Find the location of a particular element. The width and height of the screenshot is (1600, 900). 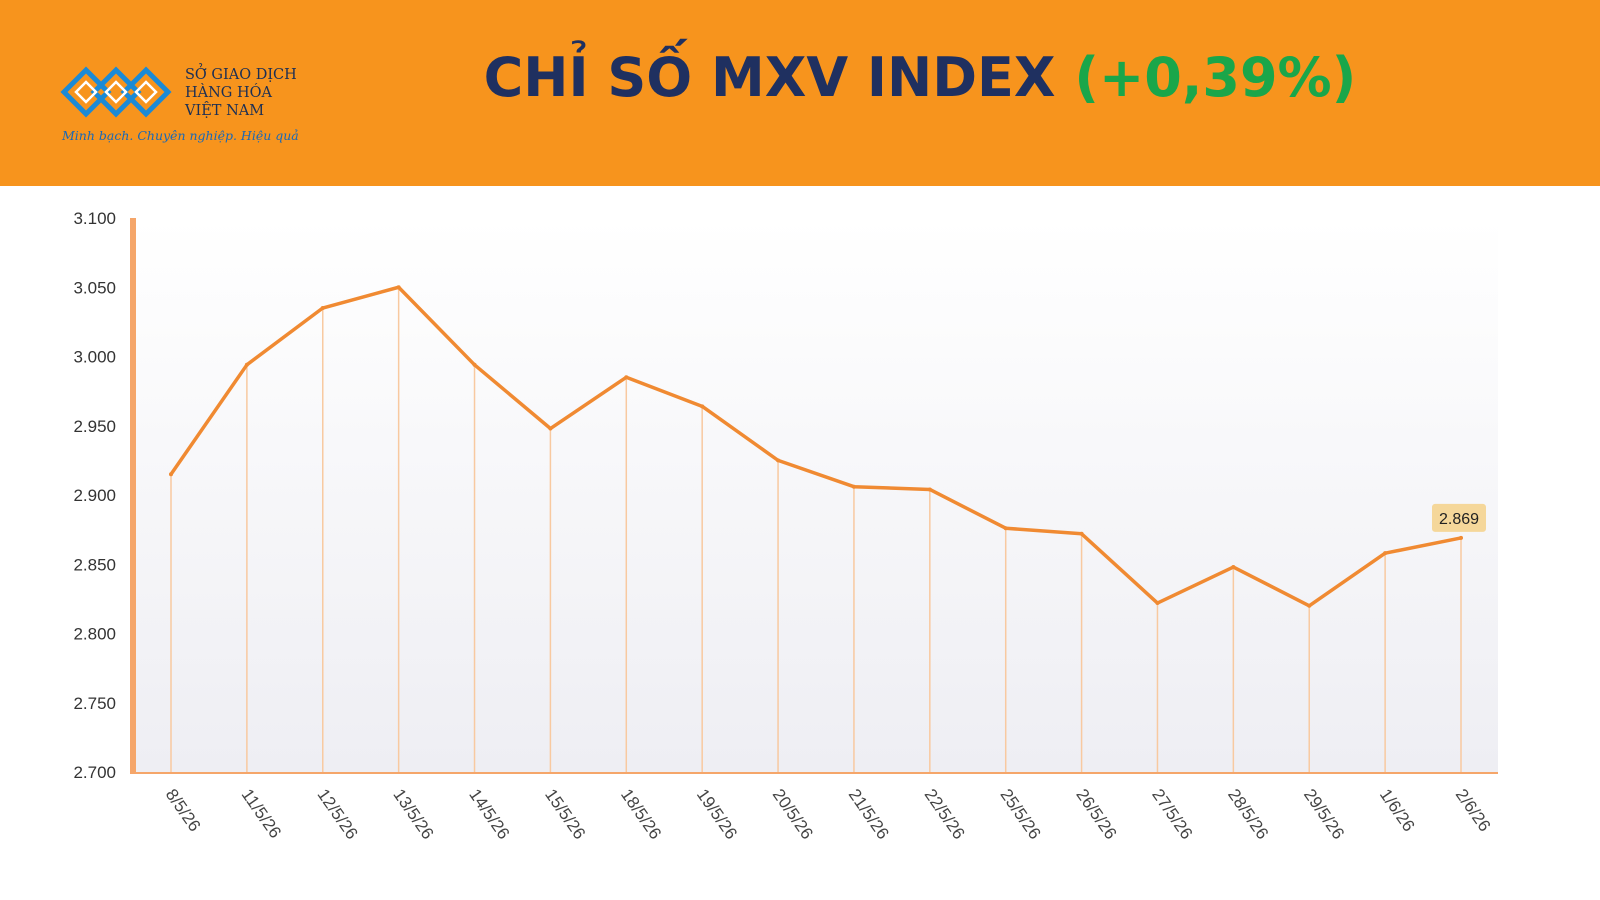

logo-slogan: Minh bạch. Chuyên nghiệp. Hiệu quả is located at coordinates (180, 135).